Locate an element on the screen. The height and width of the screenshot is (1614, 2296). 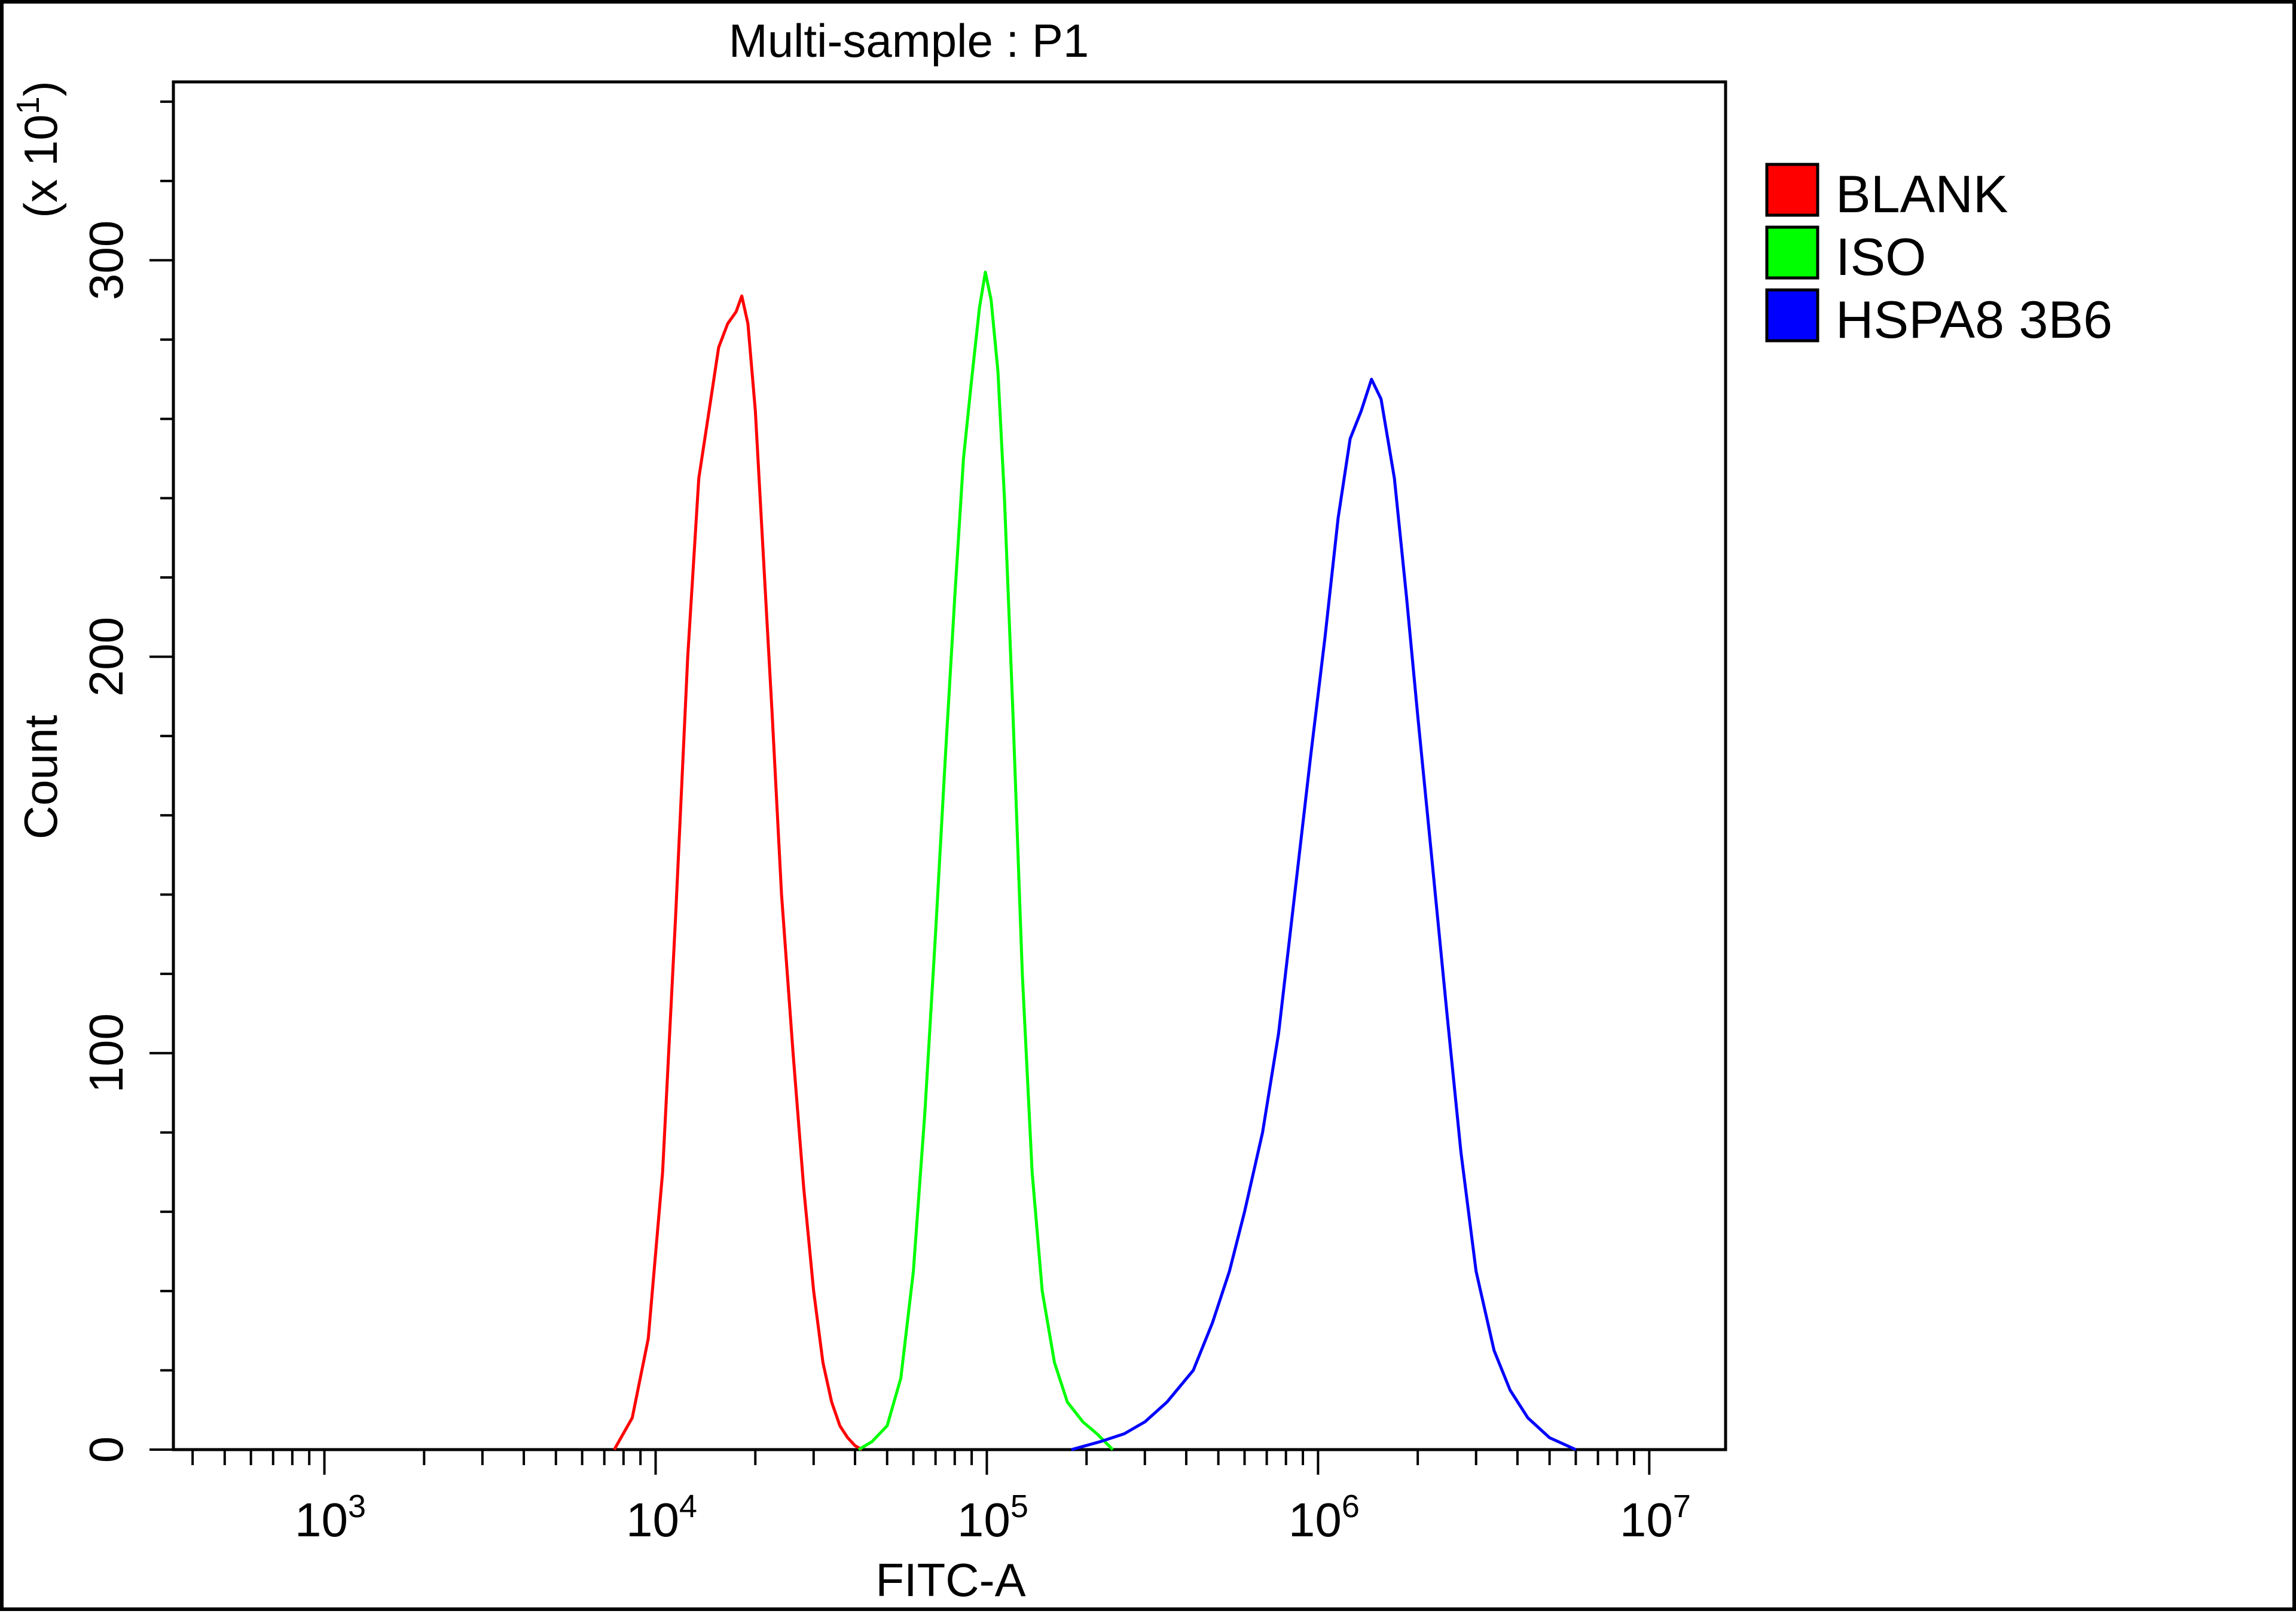
legend-item-hspa8: HSPA8 3B6 is located at coordinates (1938, 318).